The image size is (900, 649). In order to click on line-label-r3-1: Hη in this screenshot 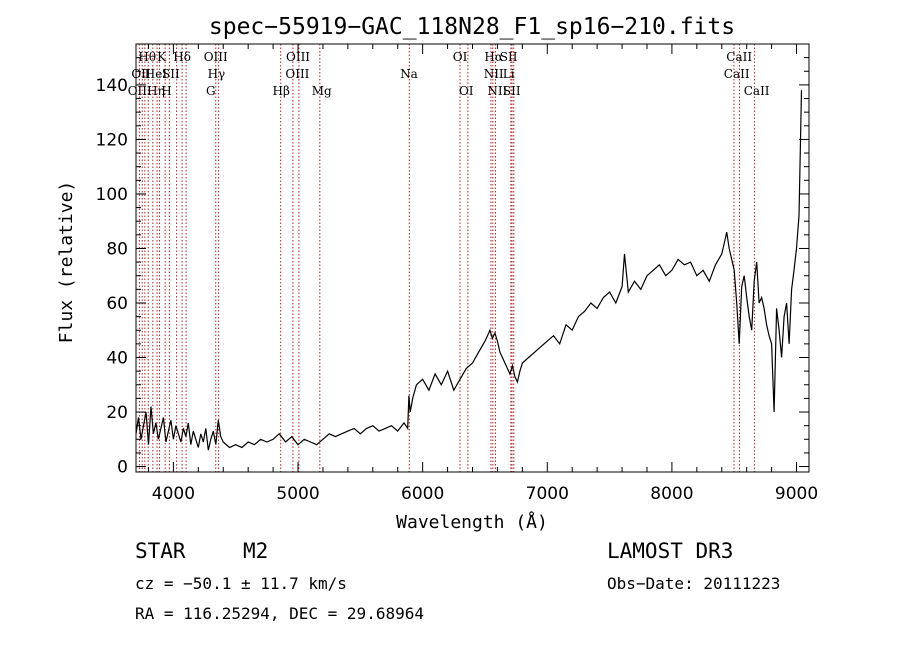, I will do `click(156, 91)`.